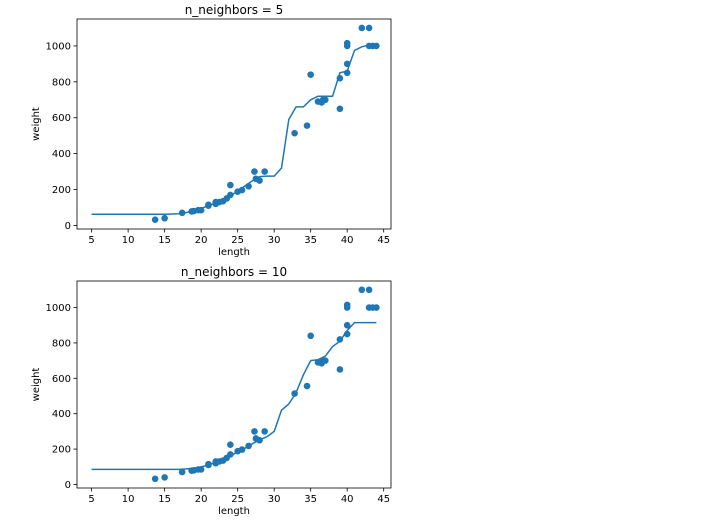 This screenshot has height=525, width=713. I want to click on chart-title: n_neighbors = 5, so click(234, 10).